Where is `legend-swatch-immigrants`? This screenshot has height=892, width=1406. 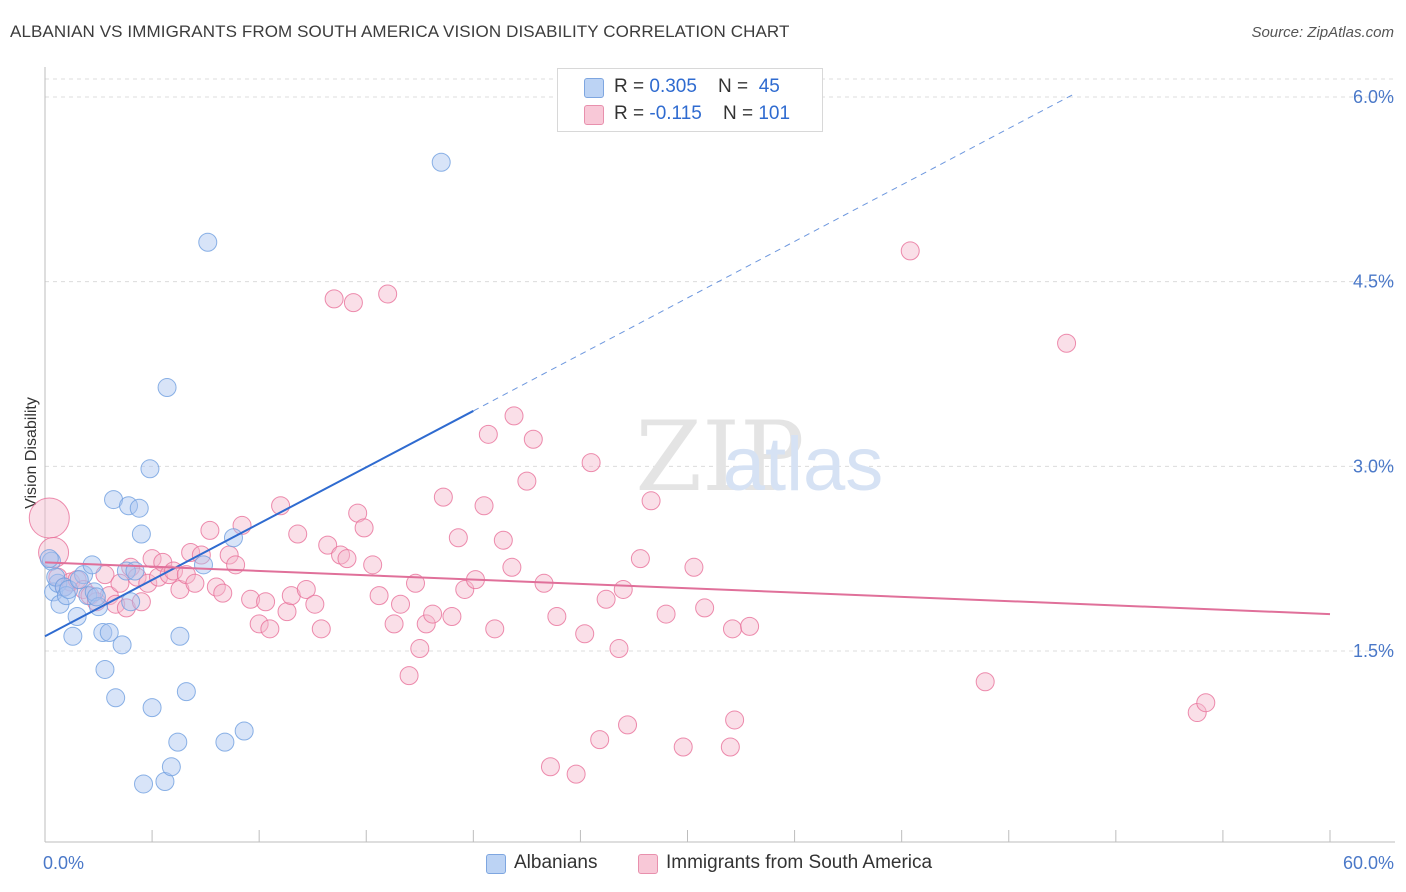
legend-swatch-immigrants is located at coordinates (594, 115).